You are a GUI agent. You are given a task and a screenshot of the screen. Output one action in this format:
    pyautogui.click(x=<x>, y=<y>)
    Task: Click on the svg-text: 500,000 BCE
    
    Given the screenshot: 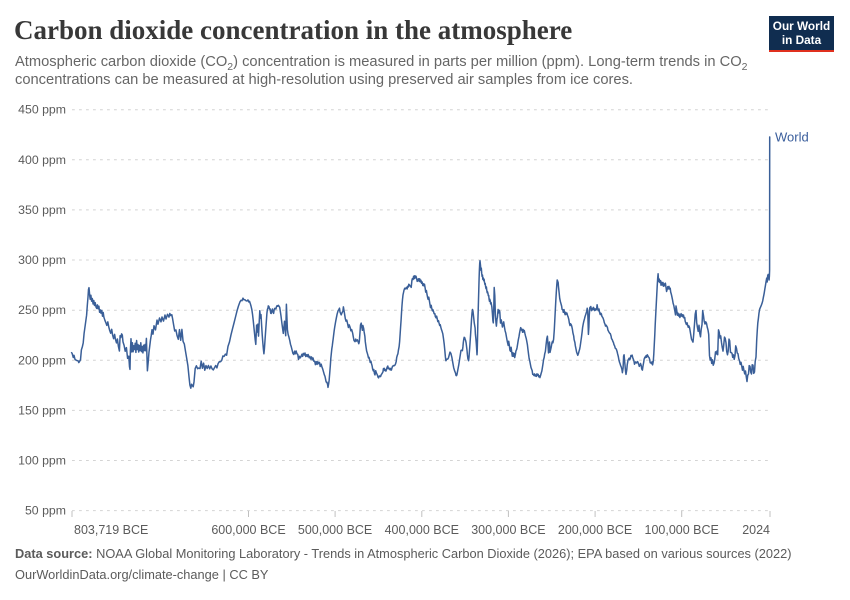 What is the action you would take?
    pyautogui.click(x=335, y=530)
    